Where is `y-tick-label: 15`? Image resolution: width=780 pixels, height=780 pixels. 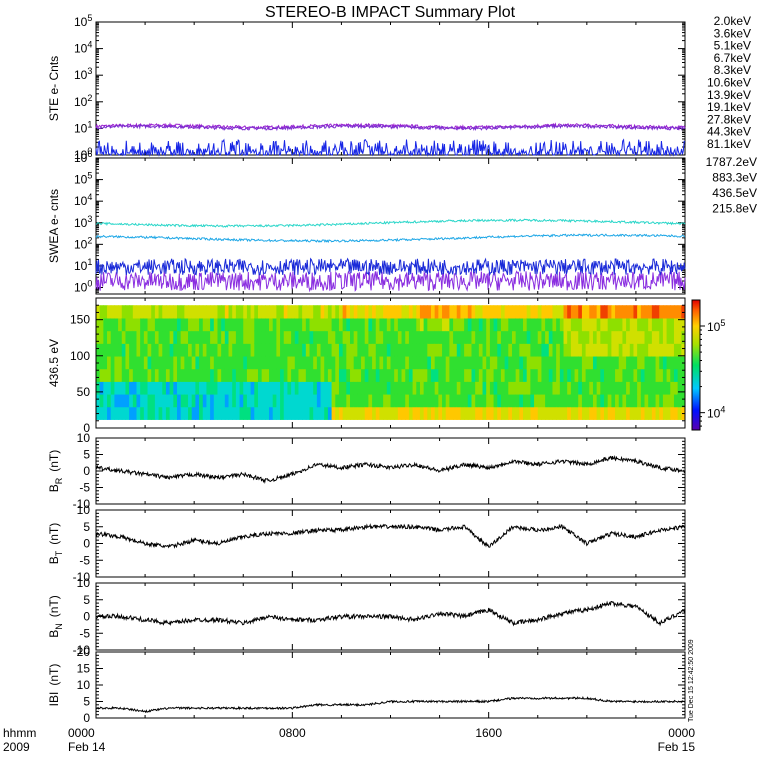
y-tick-label: 15 is located at coordinates (84, 669).